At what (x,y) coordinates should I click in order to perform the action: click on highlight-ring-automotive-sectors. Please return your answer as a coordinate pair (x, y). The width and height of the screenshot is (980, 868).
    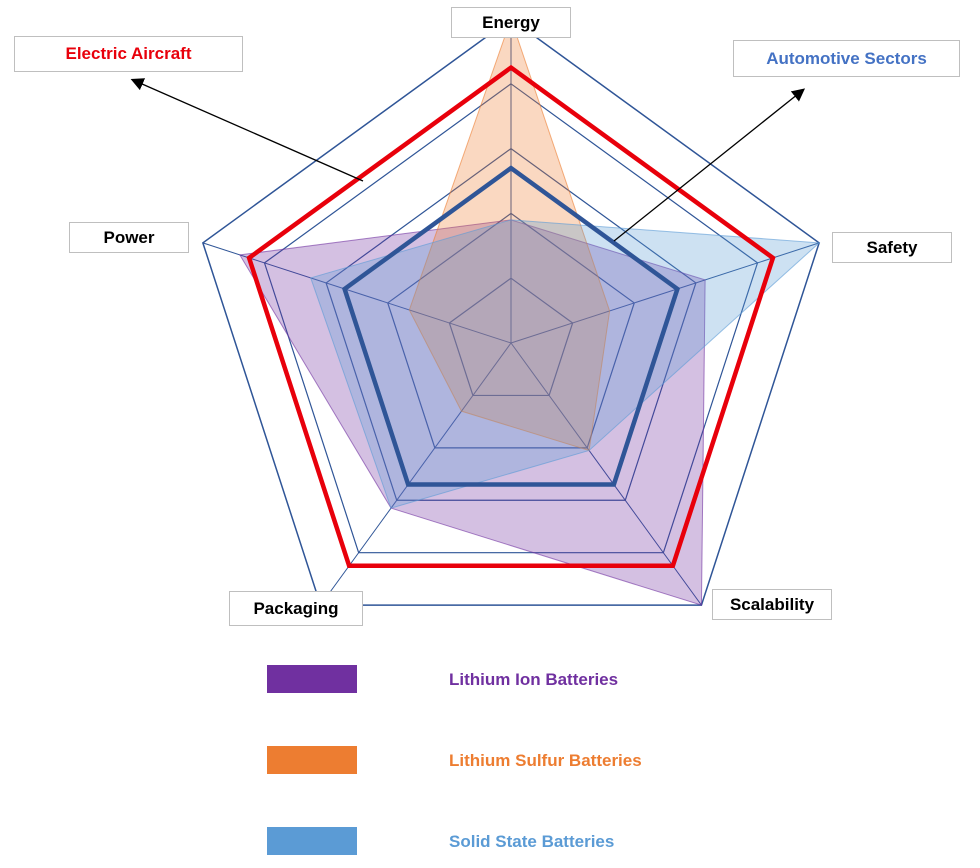
    Looking at the image, I should click on (511, 326).